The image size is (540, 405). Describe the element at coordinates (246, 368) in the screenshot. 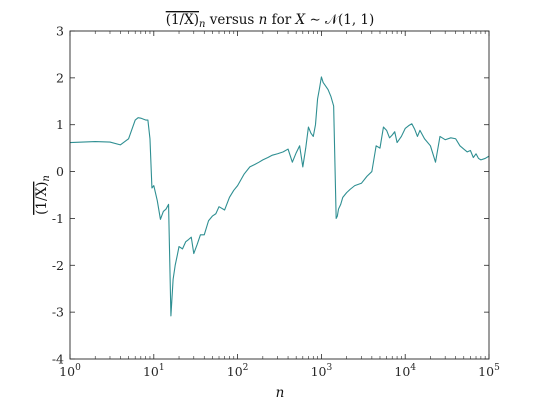

I see `x-tick-exp: 2` at that location.